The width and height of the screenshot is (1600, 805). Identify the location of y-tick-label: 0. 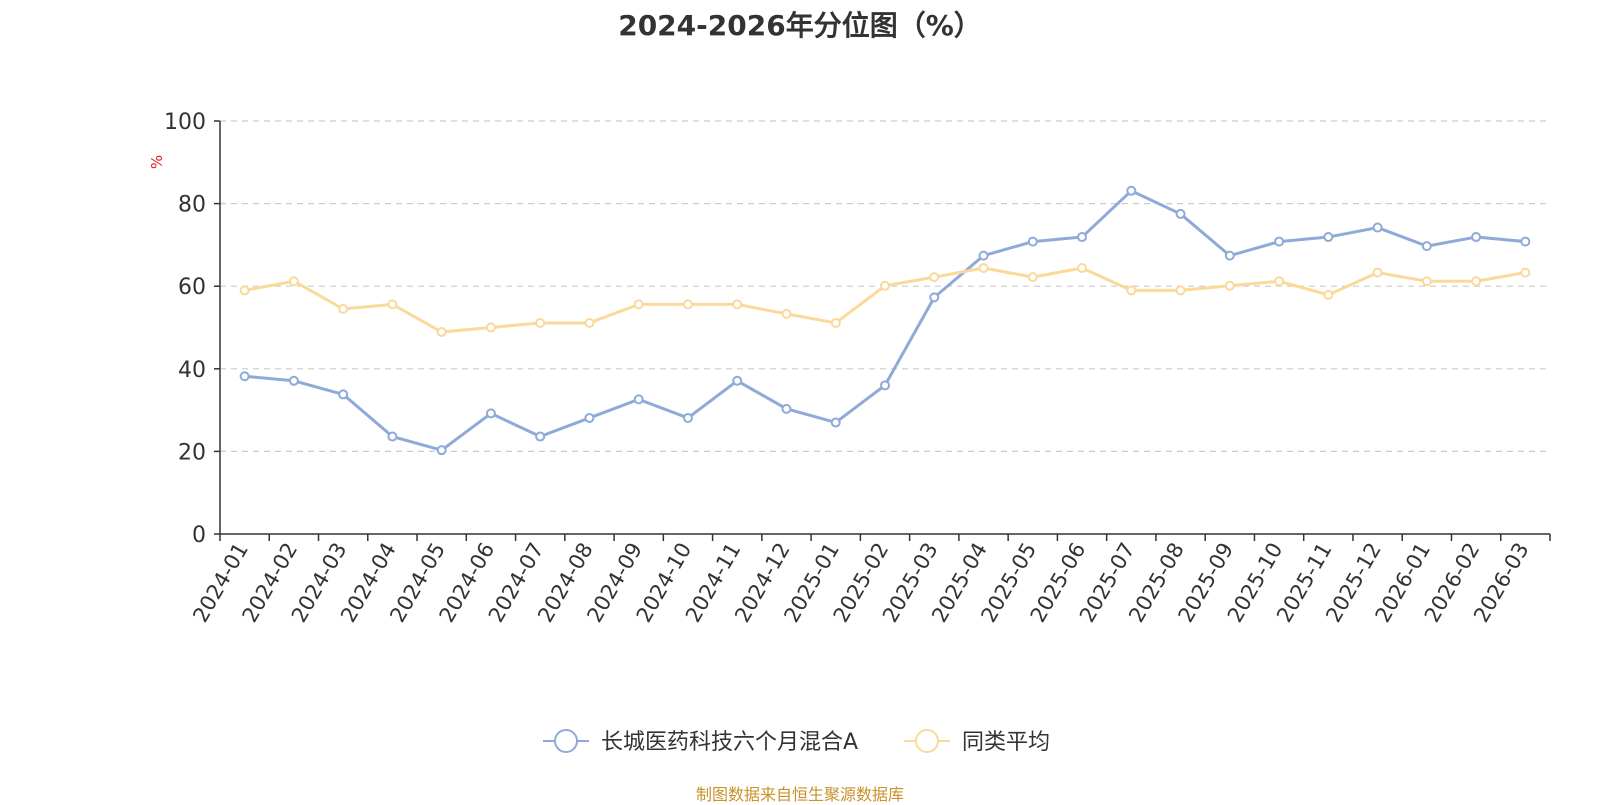
(199, 535).